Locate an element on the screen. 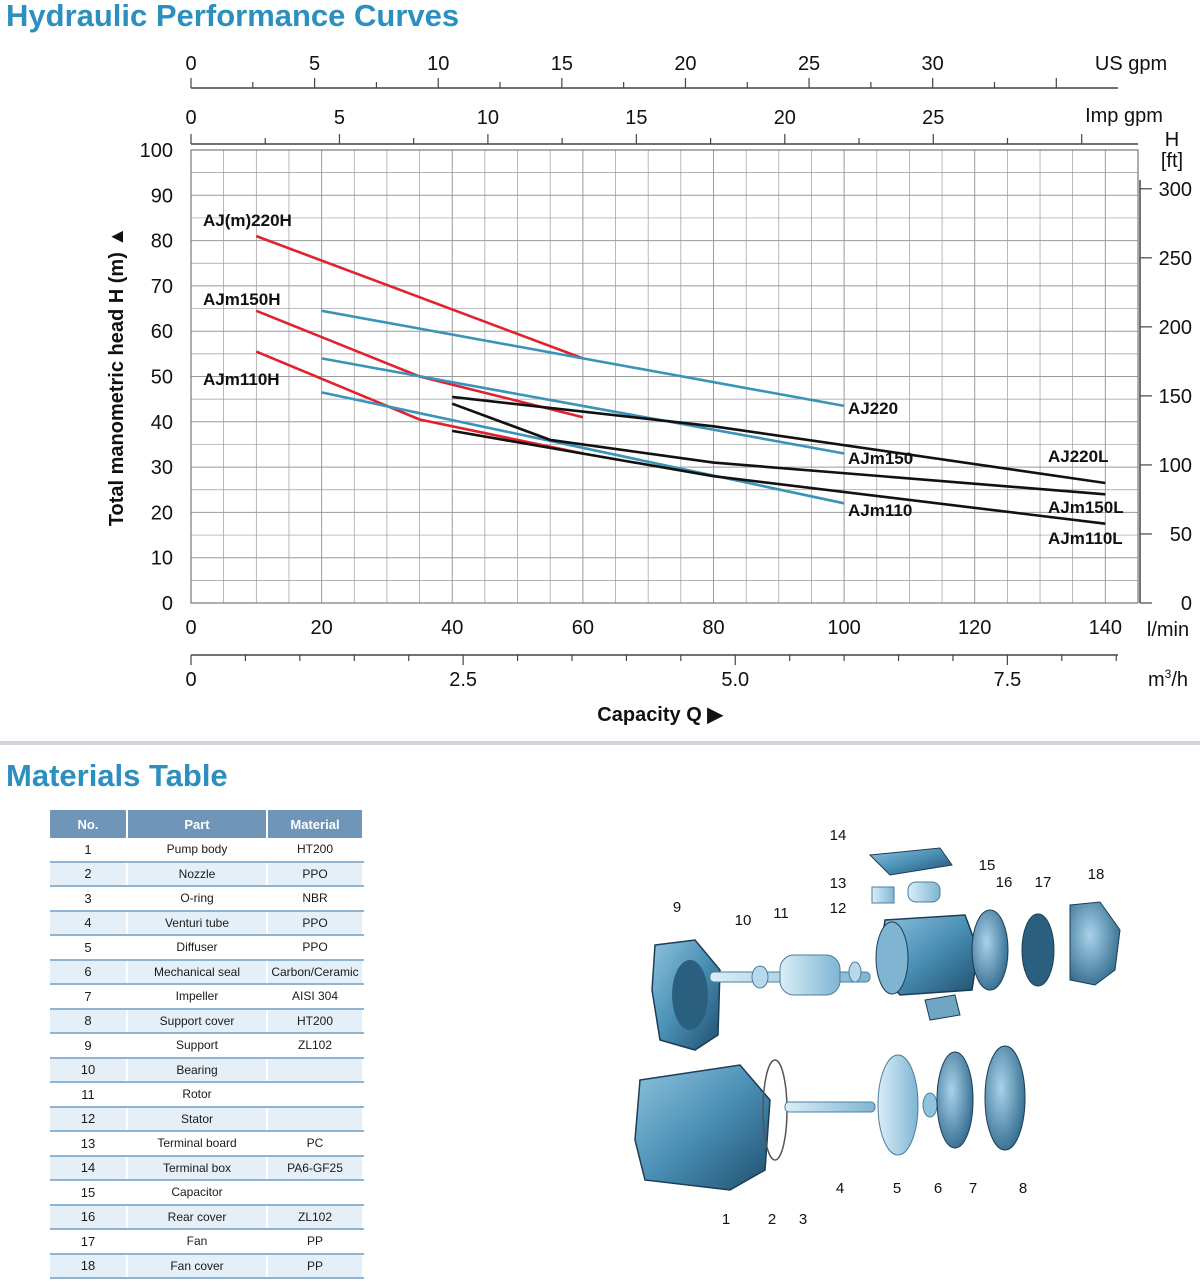 The height and width of the screenshot is (1281, 1200). header-part: Part is located at coordinates (197, 824).